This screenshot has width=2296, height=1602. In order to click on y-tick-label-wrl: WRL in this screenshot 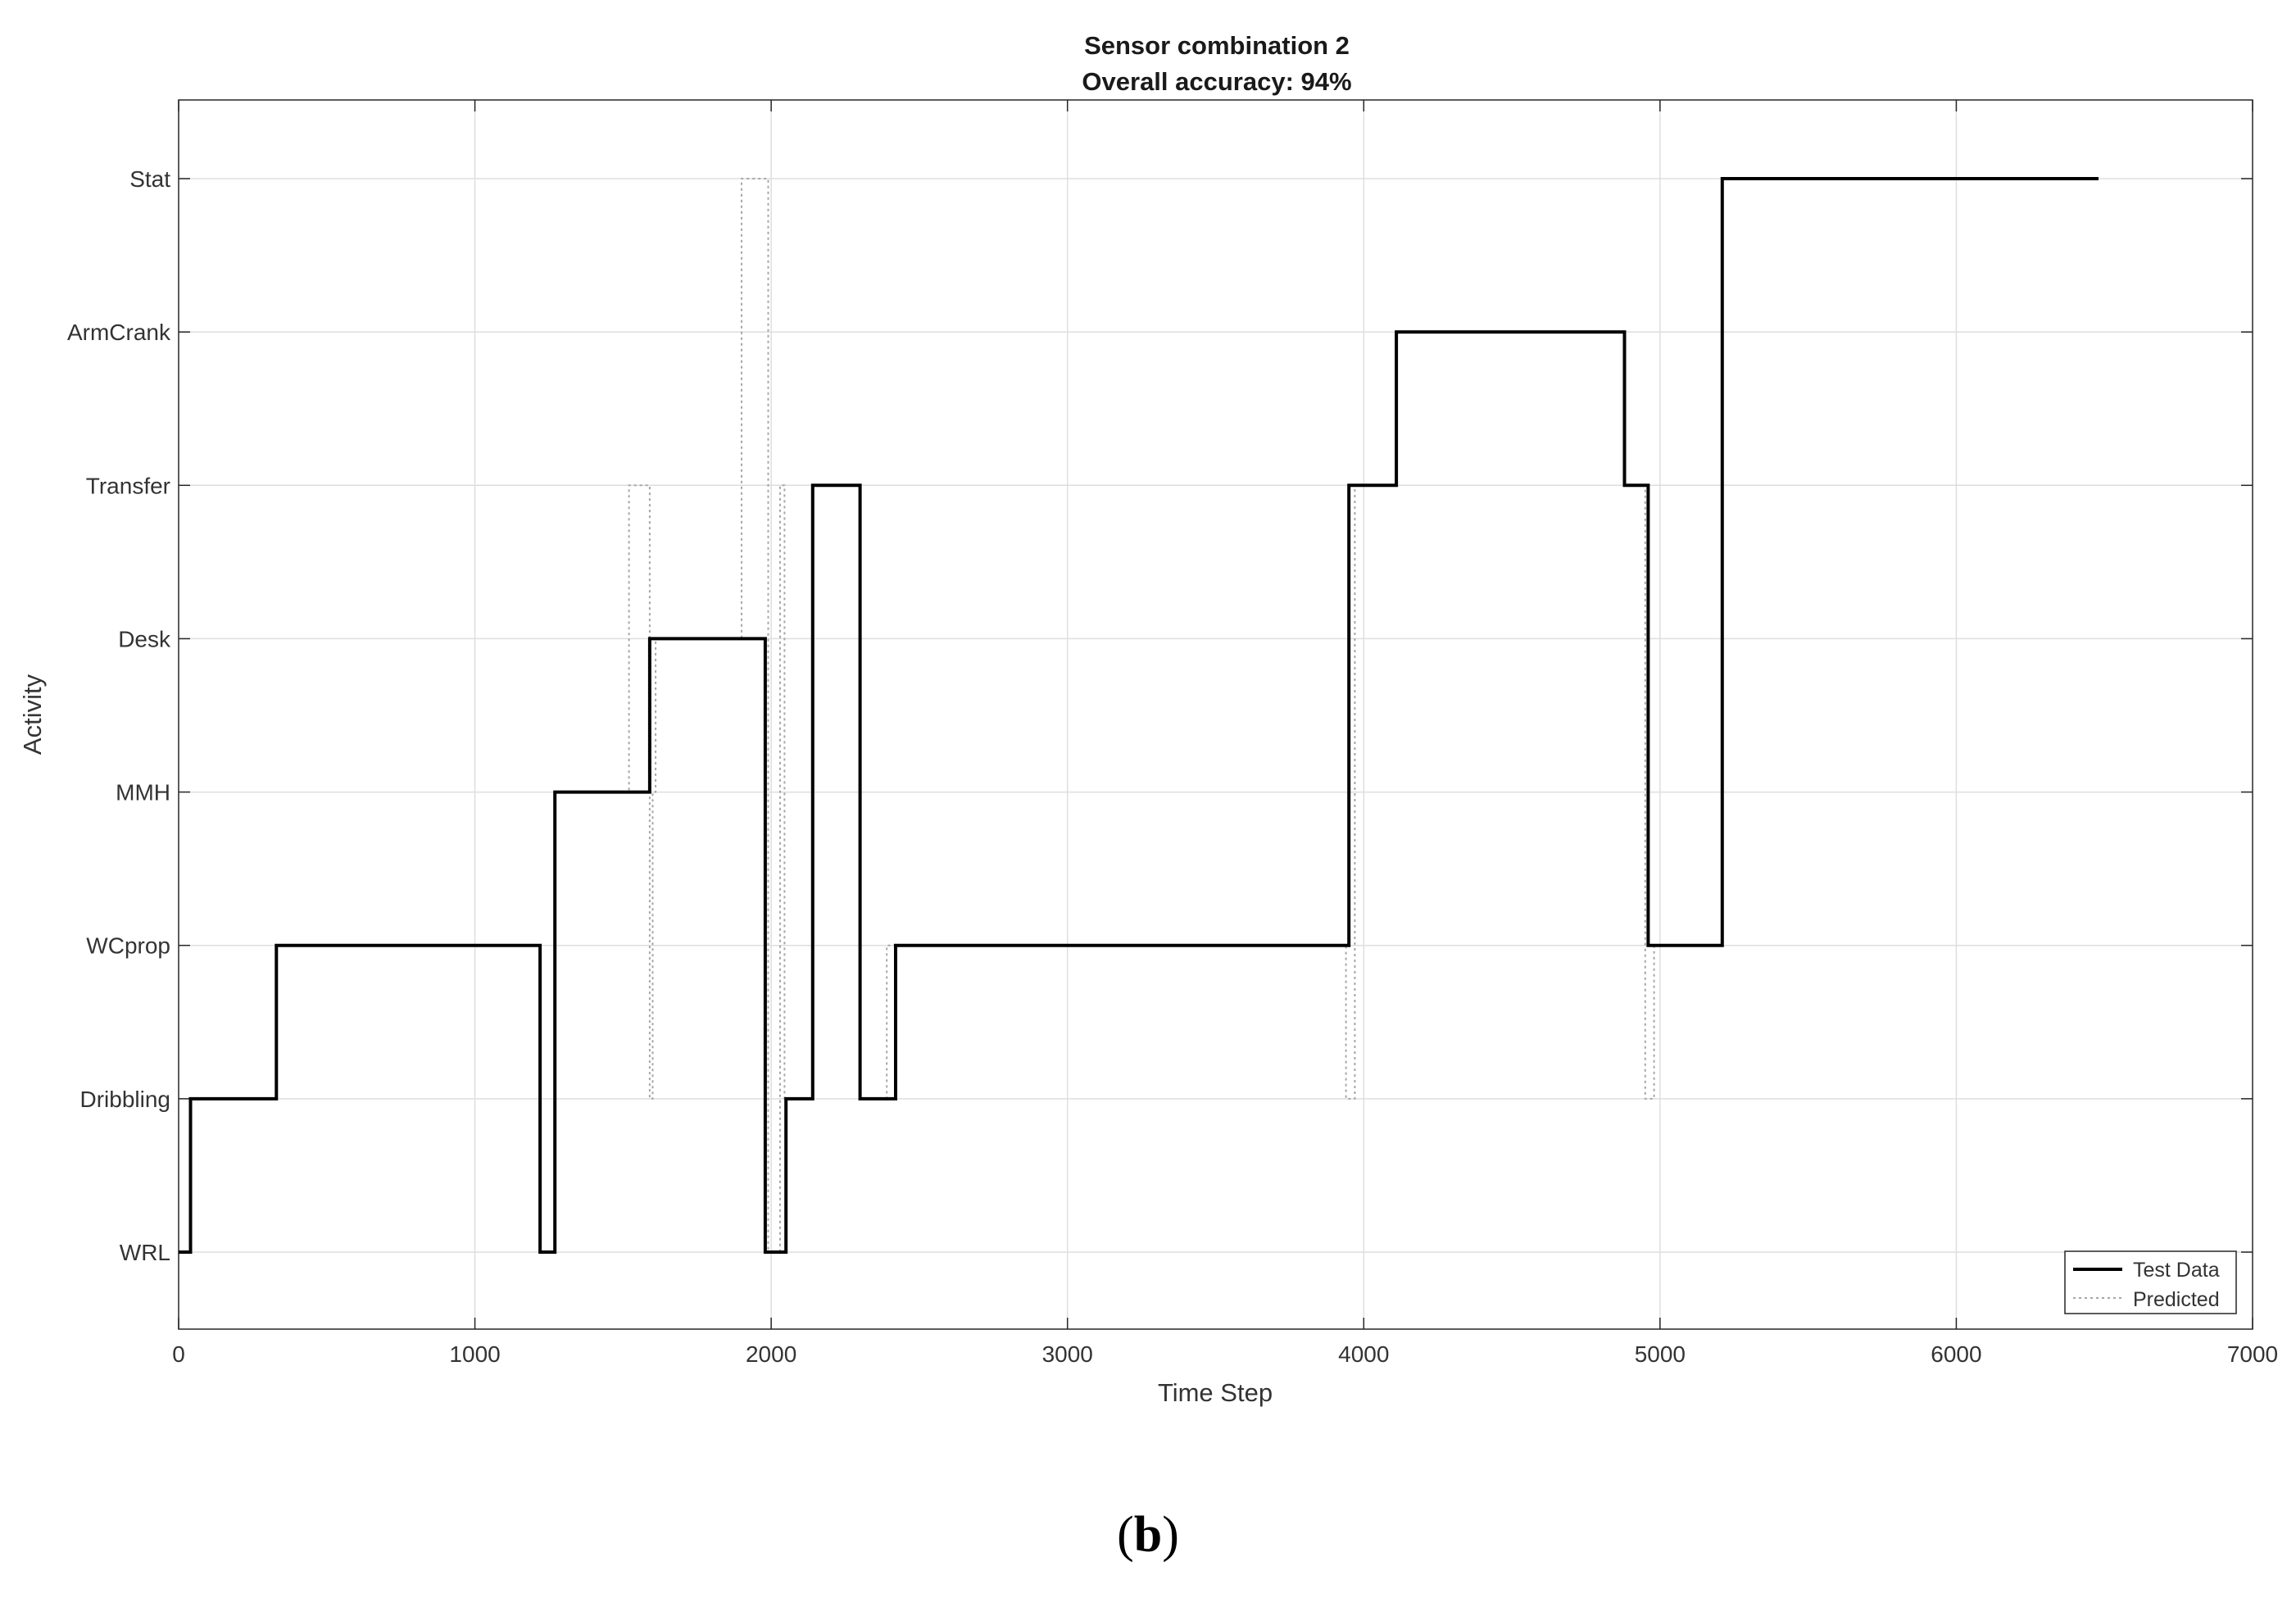, I will do `click(145, 1252)`.